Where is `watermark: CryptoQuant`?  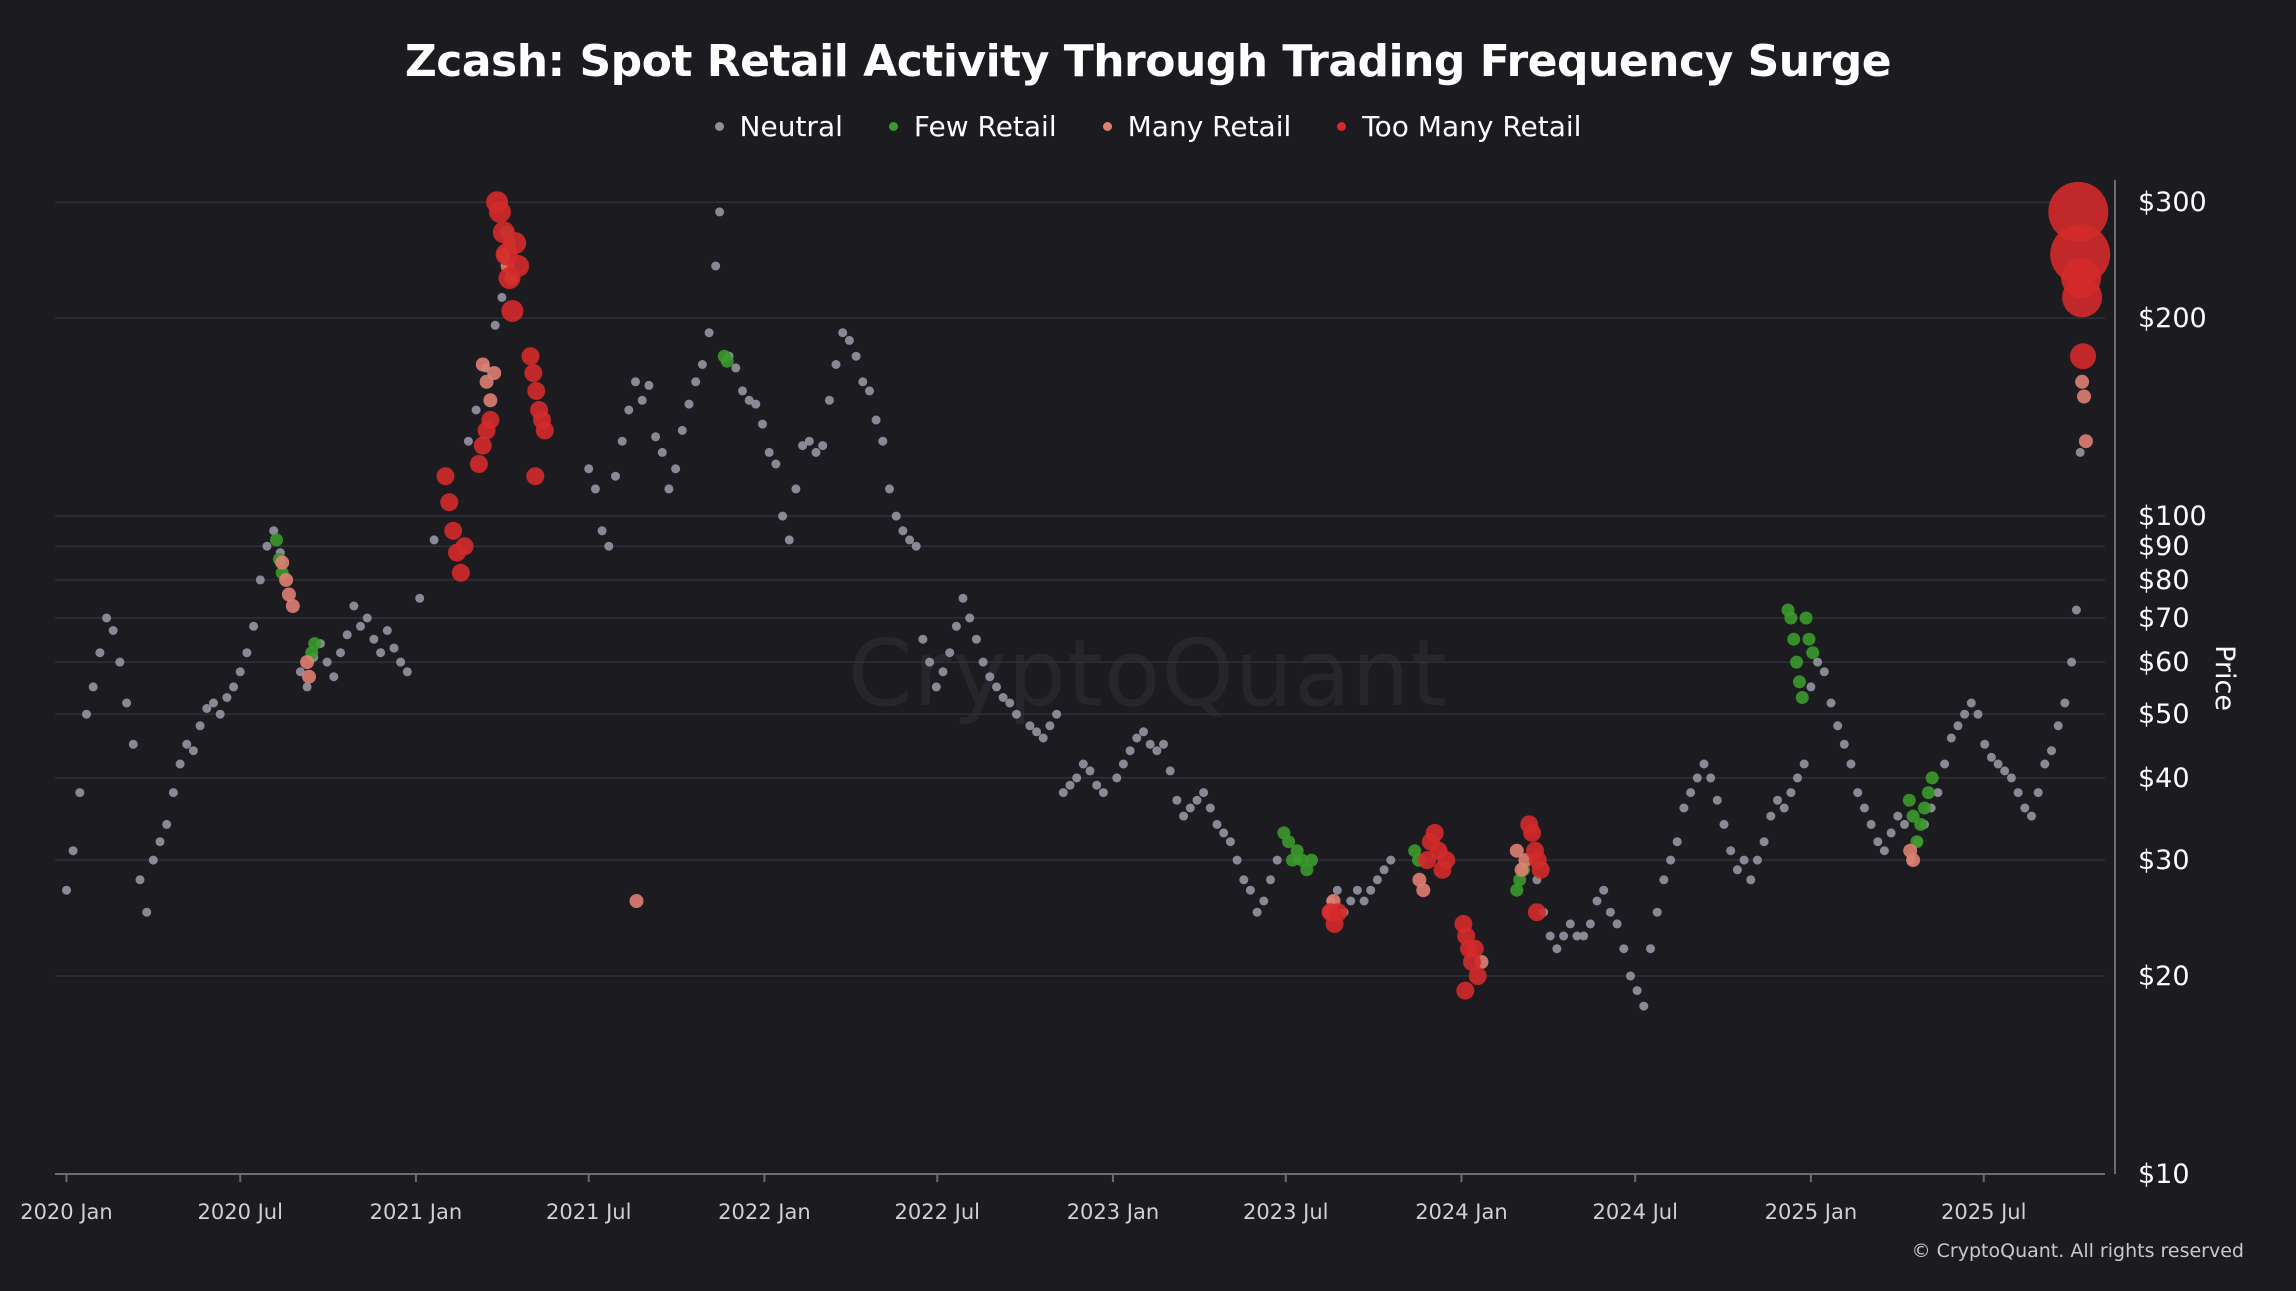 watermark: CryptoQuant is located at coordinates (1148, 673).